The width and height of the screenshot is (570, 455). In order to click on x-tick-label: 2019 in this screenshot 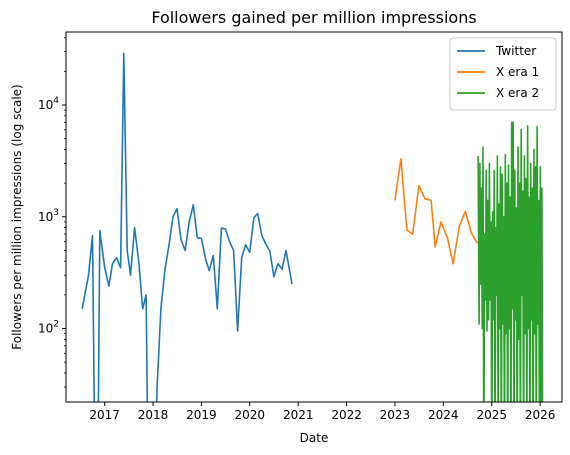, I will do `click(201, 415)`.